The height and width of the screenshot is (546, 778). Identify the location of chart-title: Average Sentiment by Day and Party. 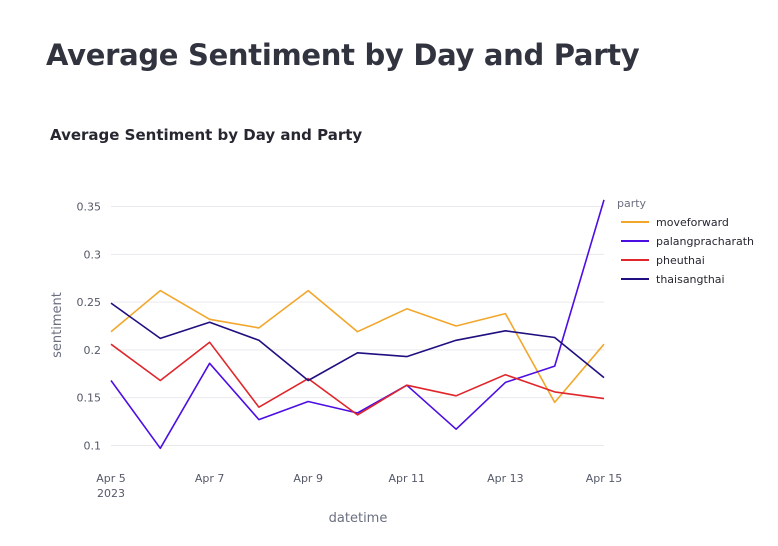
(206, 135).